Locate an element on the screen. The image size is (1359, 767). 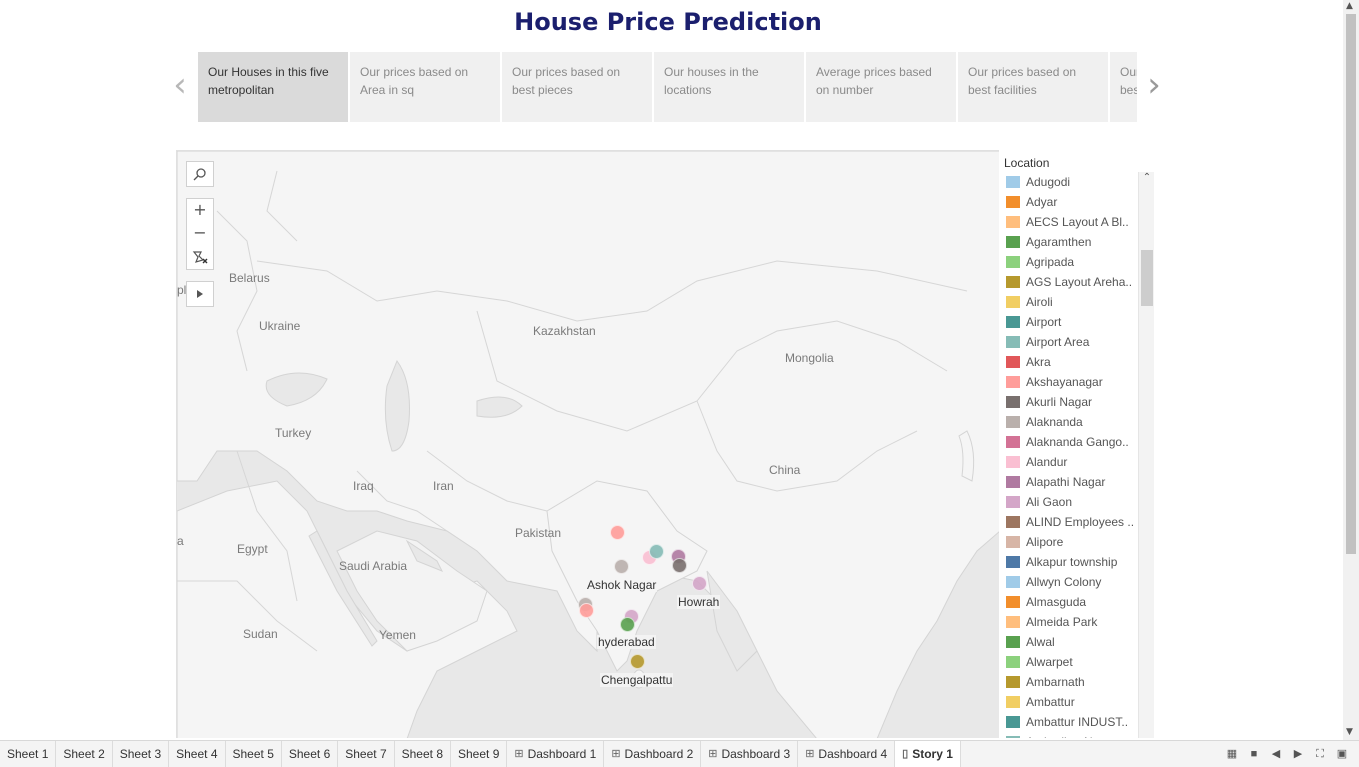
tab-label: Sheet 9 is located at coordinates (479, 753).